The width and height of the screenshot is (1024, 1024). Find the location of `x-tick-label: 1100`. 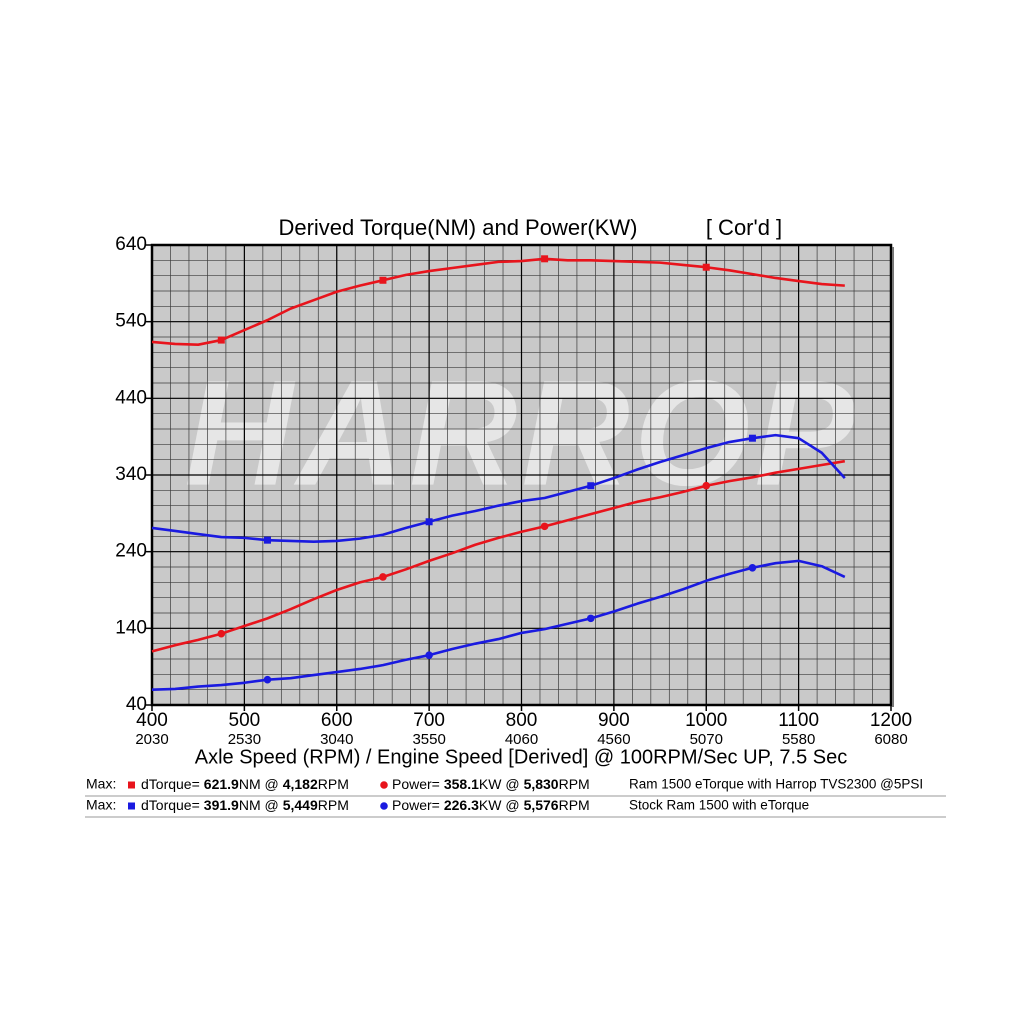

x-tick-label: 1100 is located at coordinates (798, 720).